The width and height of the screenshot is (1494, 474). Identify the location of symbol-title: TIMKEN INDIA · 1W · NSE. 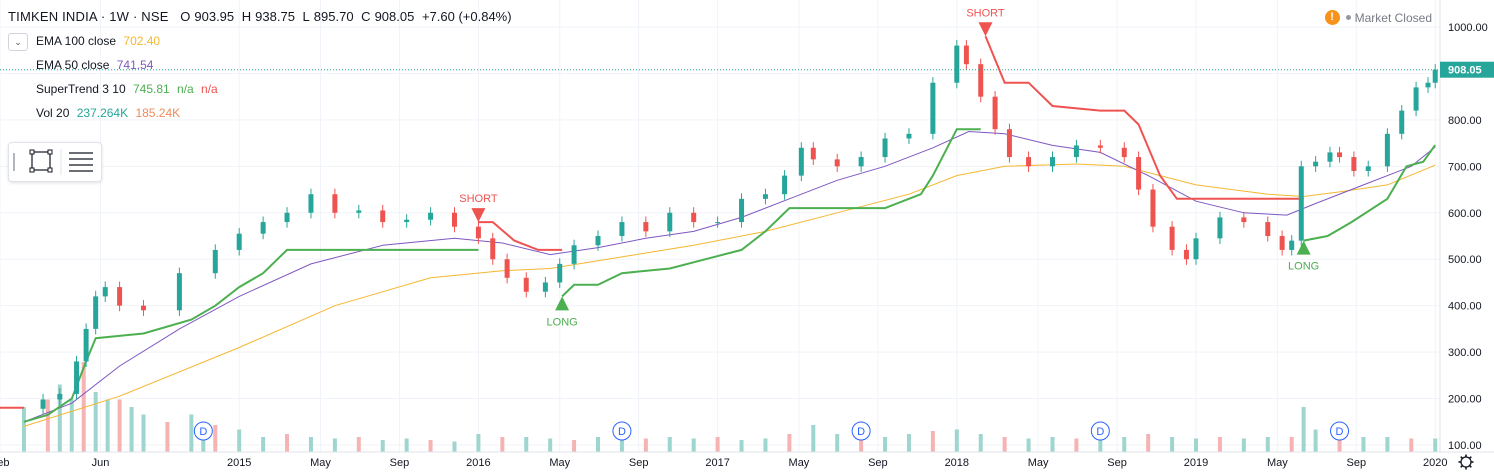
(88, 16).